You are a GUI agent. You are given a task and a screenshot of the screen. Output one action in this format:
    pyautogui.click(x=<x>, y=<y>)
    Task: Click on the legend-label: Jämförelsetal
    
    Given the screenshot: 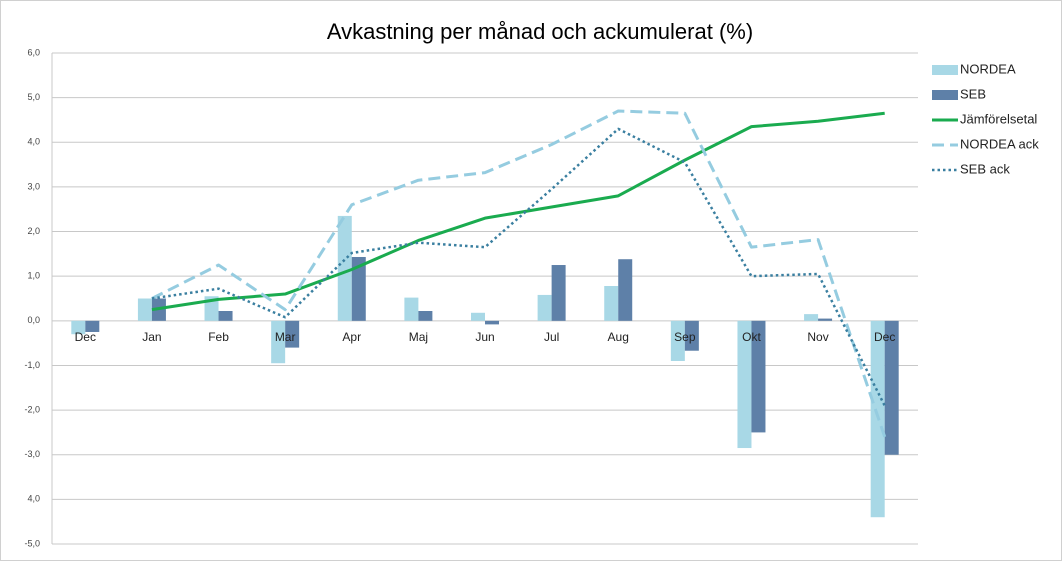 What is the action you would take?
    pyautogui.click(x=998, y=118)
    